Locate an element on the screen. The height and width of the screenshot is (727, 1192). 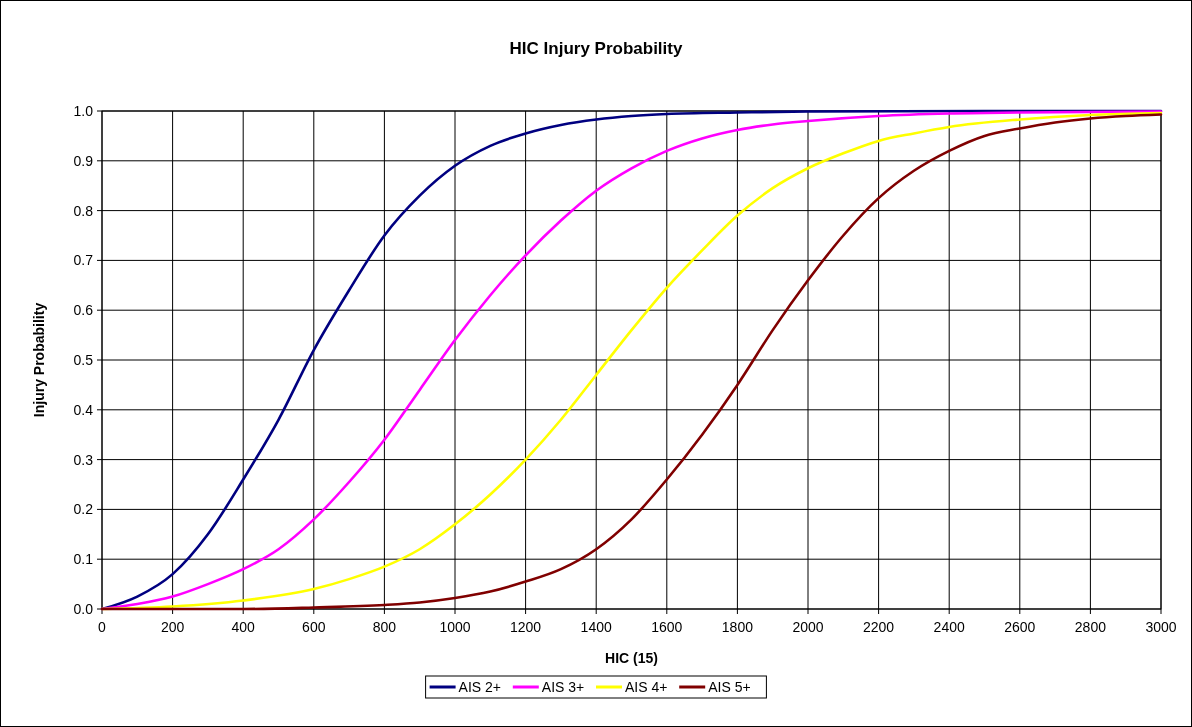
y-tick-label: 0.1 is located at coordinates (83, 559).